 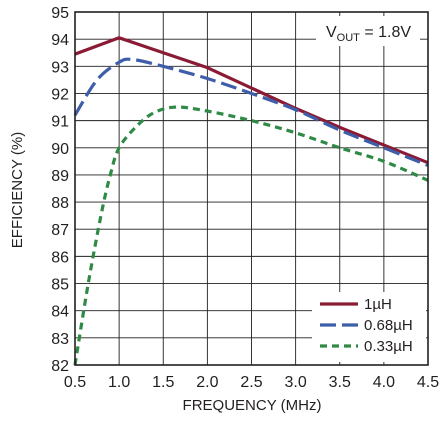 What do you see at coordinates (60, 203) in the screenshot?
I see `y-tick-label: 88` at bounding box center [60, 203].